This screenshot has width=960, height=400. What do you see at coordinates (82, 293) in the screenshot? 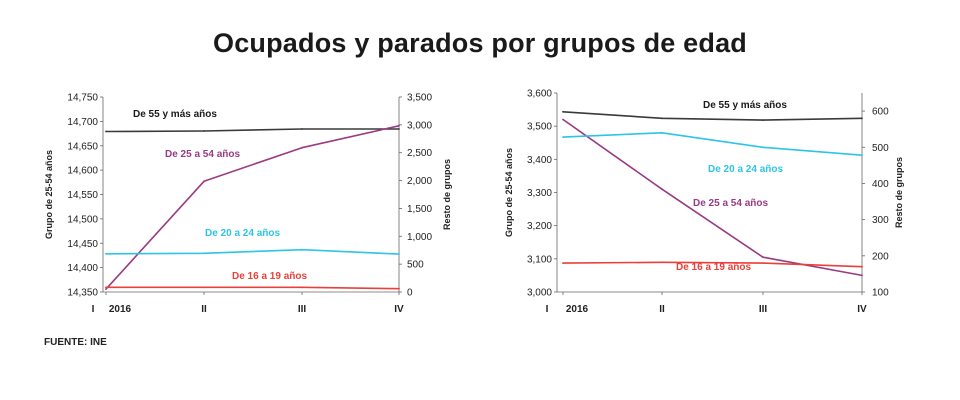
I see `y-tick-label-left: 14,350` at bounding box center [82, 293].